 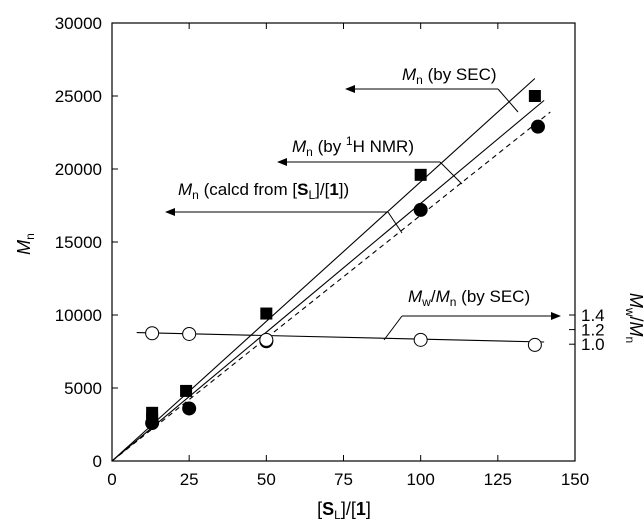 What do you see at coordinates (78, 242) in the screenshot?
I see `y-tick-label: 15000` at bounding box center [78, 242].